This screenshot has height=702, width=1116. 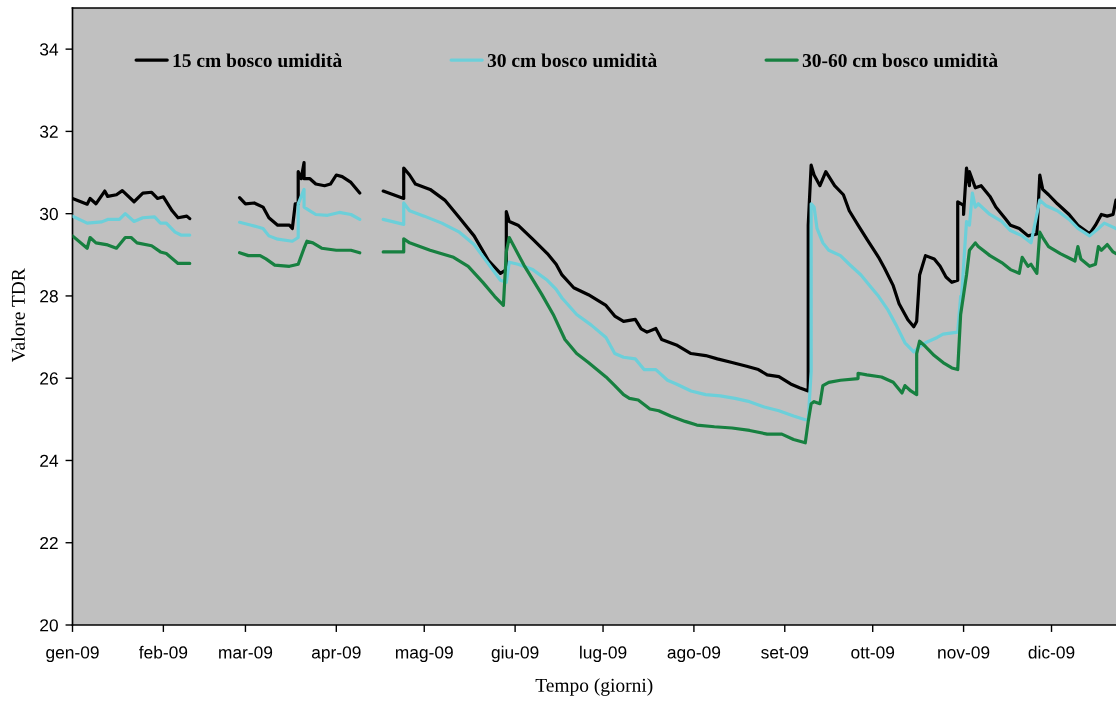 I want to click on x-tick-label: ago-09, so click(x=694, y=654).